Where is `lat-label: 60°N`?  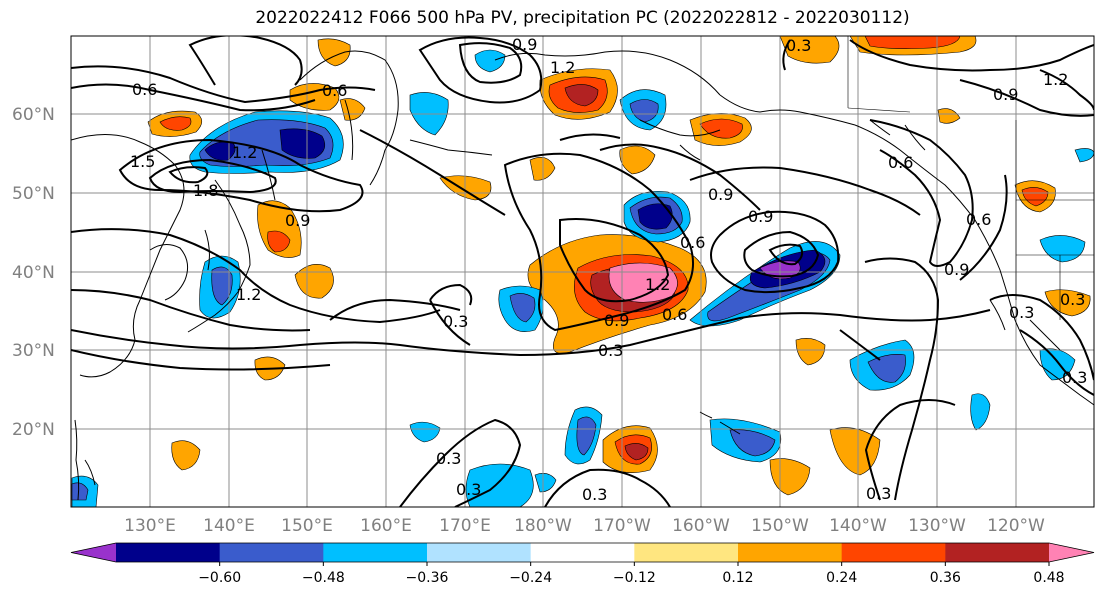
lat-label: 60°N is located at coordinates (33, 115).